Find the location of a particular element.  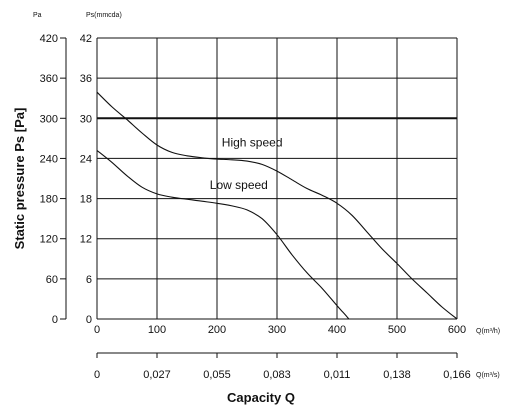

mmcda-tick-label: 6 is located at coordinates (89, 280).